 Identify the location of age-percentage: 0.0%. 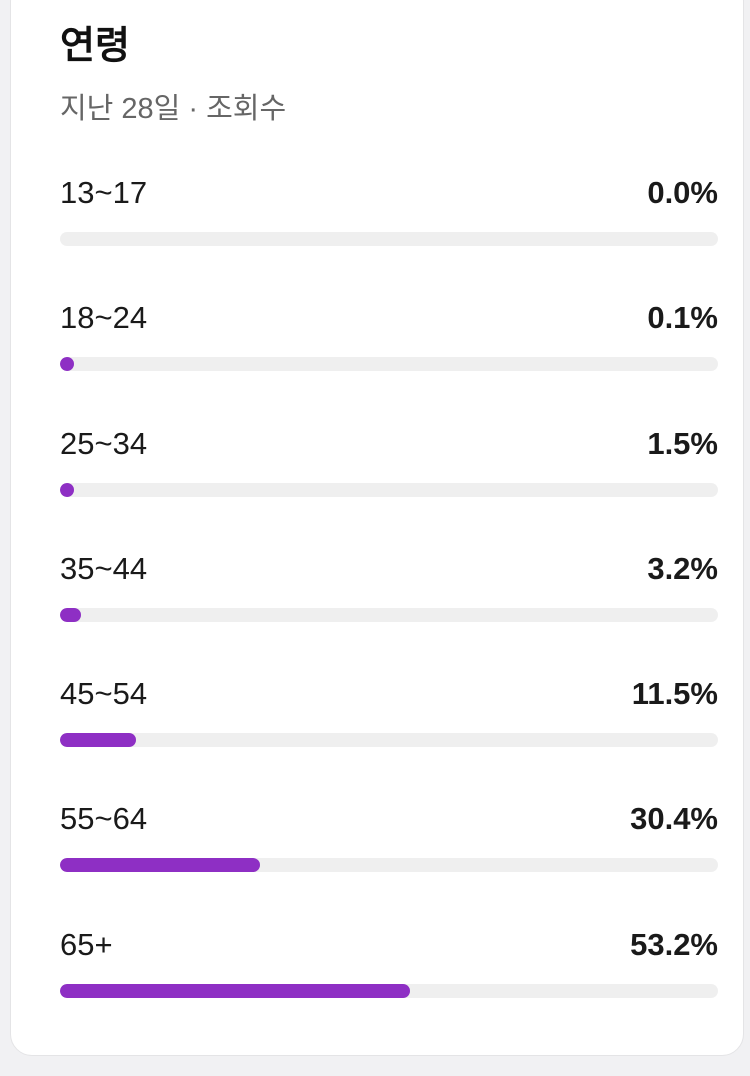
(682, 192).